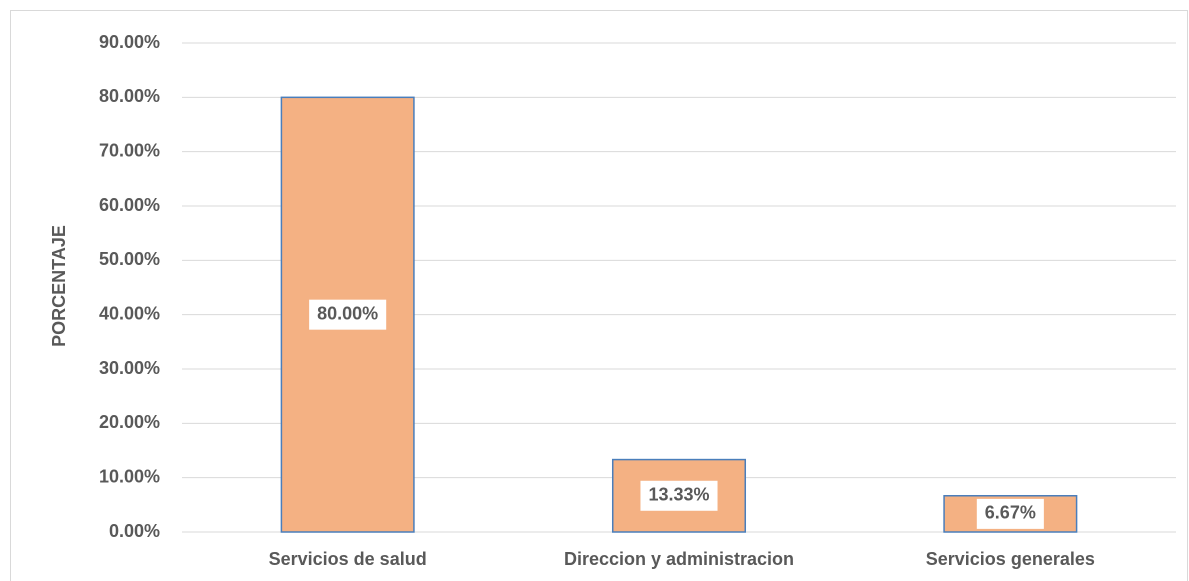 The image size is (1189, 581). Describe the element at coordinates (129, 42) in the screenshot. I see `y-tick-label: 90.00%` at that location.